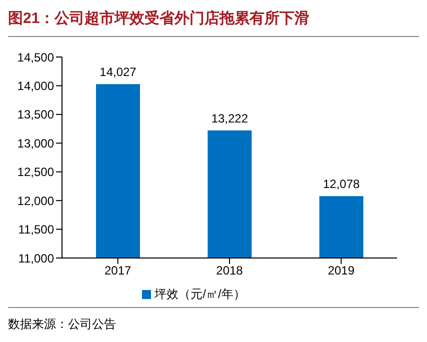  Describe the element at coordinates (35, 172) in the screenshot. I see `y-tick-label: 12,500` at that location.